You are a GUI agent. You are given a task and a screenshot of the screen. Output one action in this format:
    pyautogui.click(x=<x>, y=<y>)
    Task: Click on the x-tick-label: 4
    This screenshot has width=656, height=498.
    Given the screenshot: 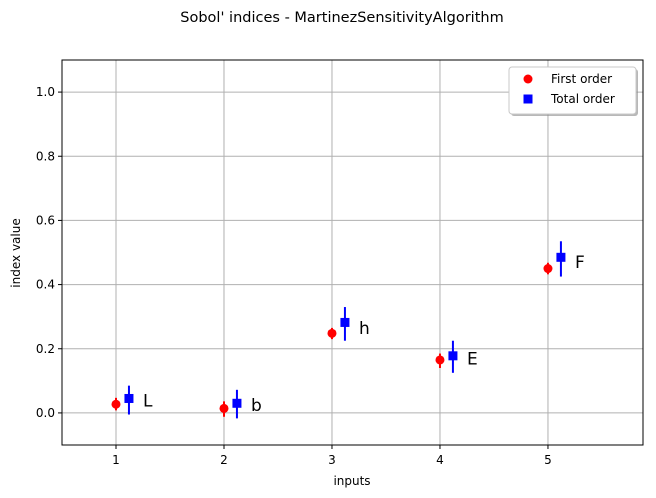 What is the action you would take?
    pyautogui.click(x=440, y=460)
    